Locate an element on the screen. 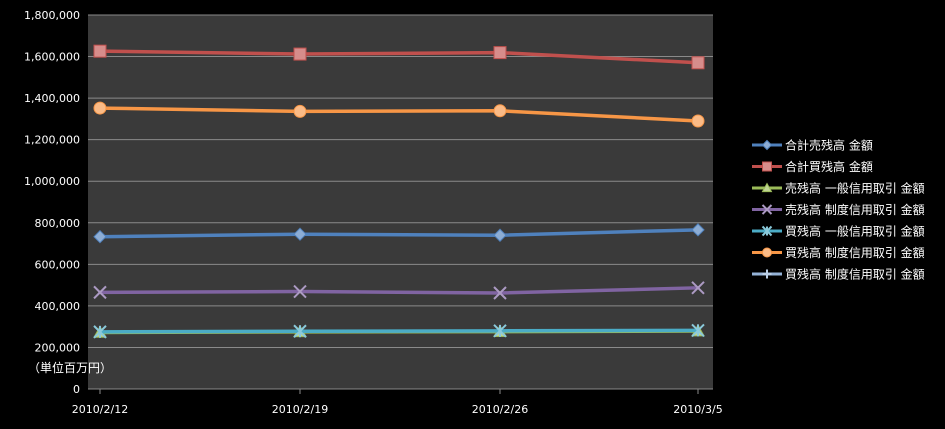  legend-item: 合計買残高 金額 is located at coordinates (812, 166).